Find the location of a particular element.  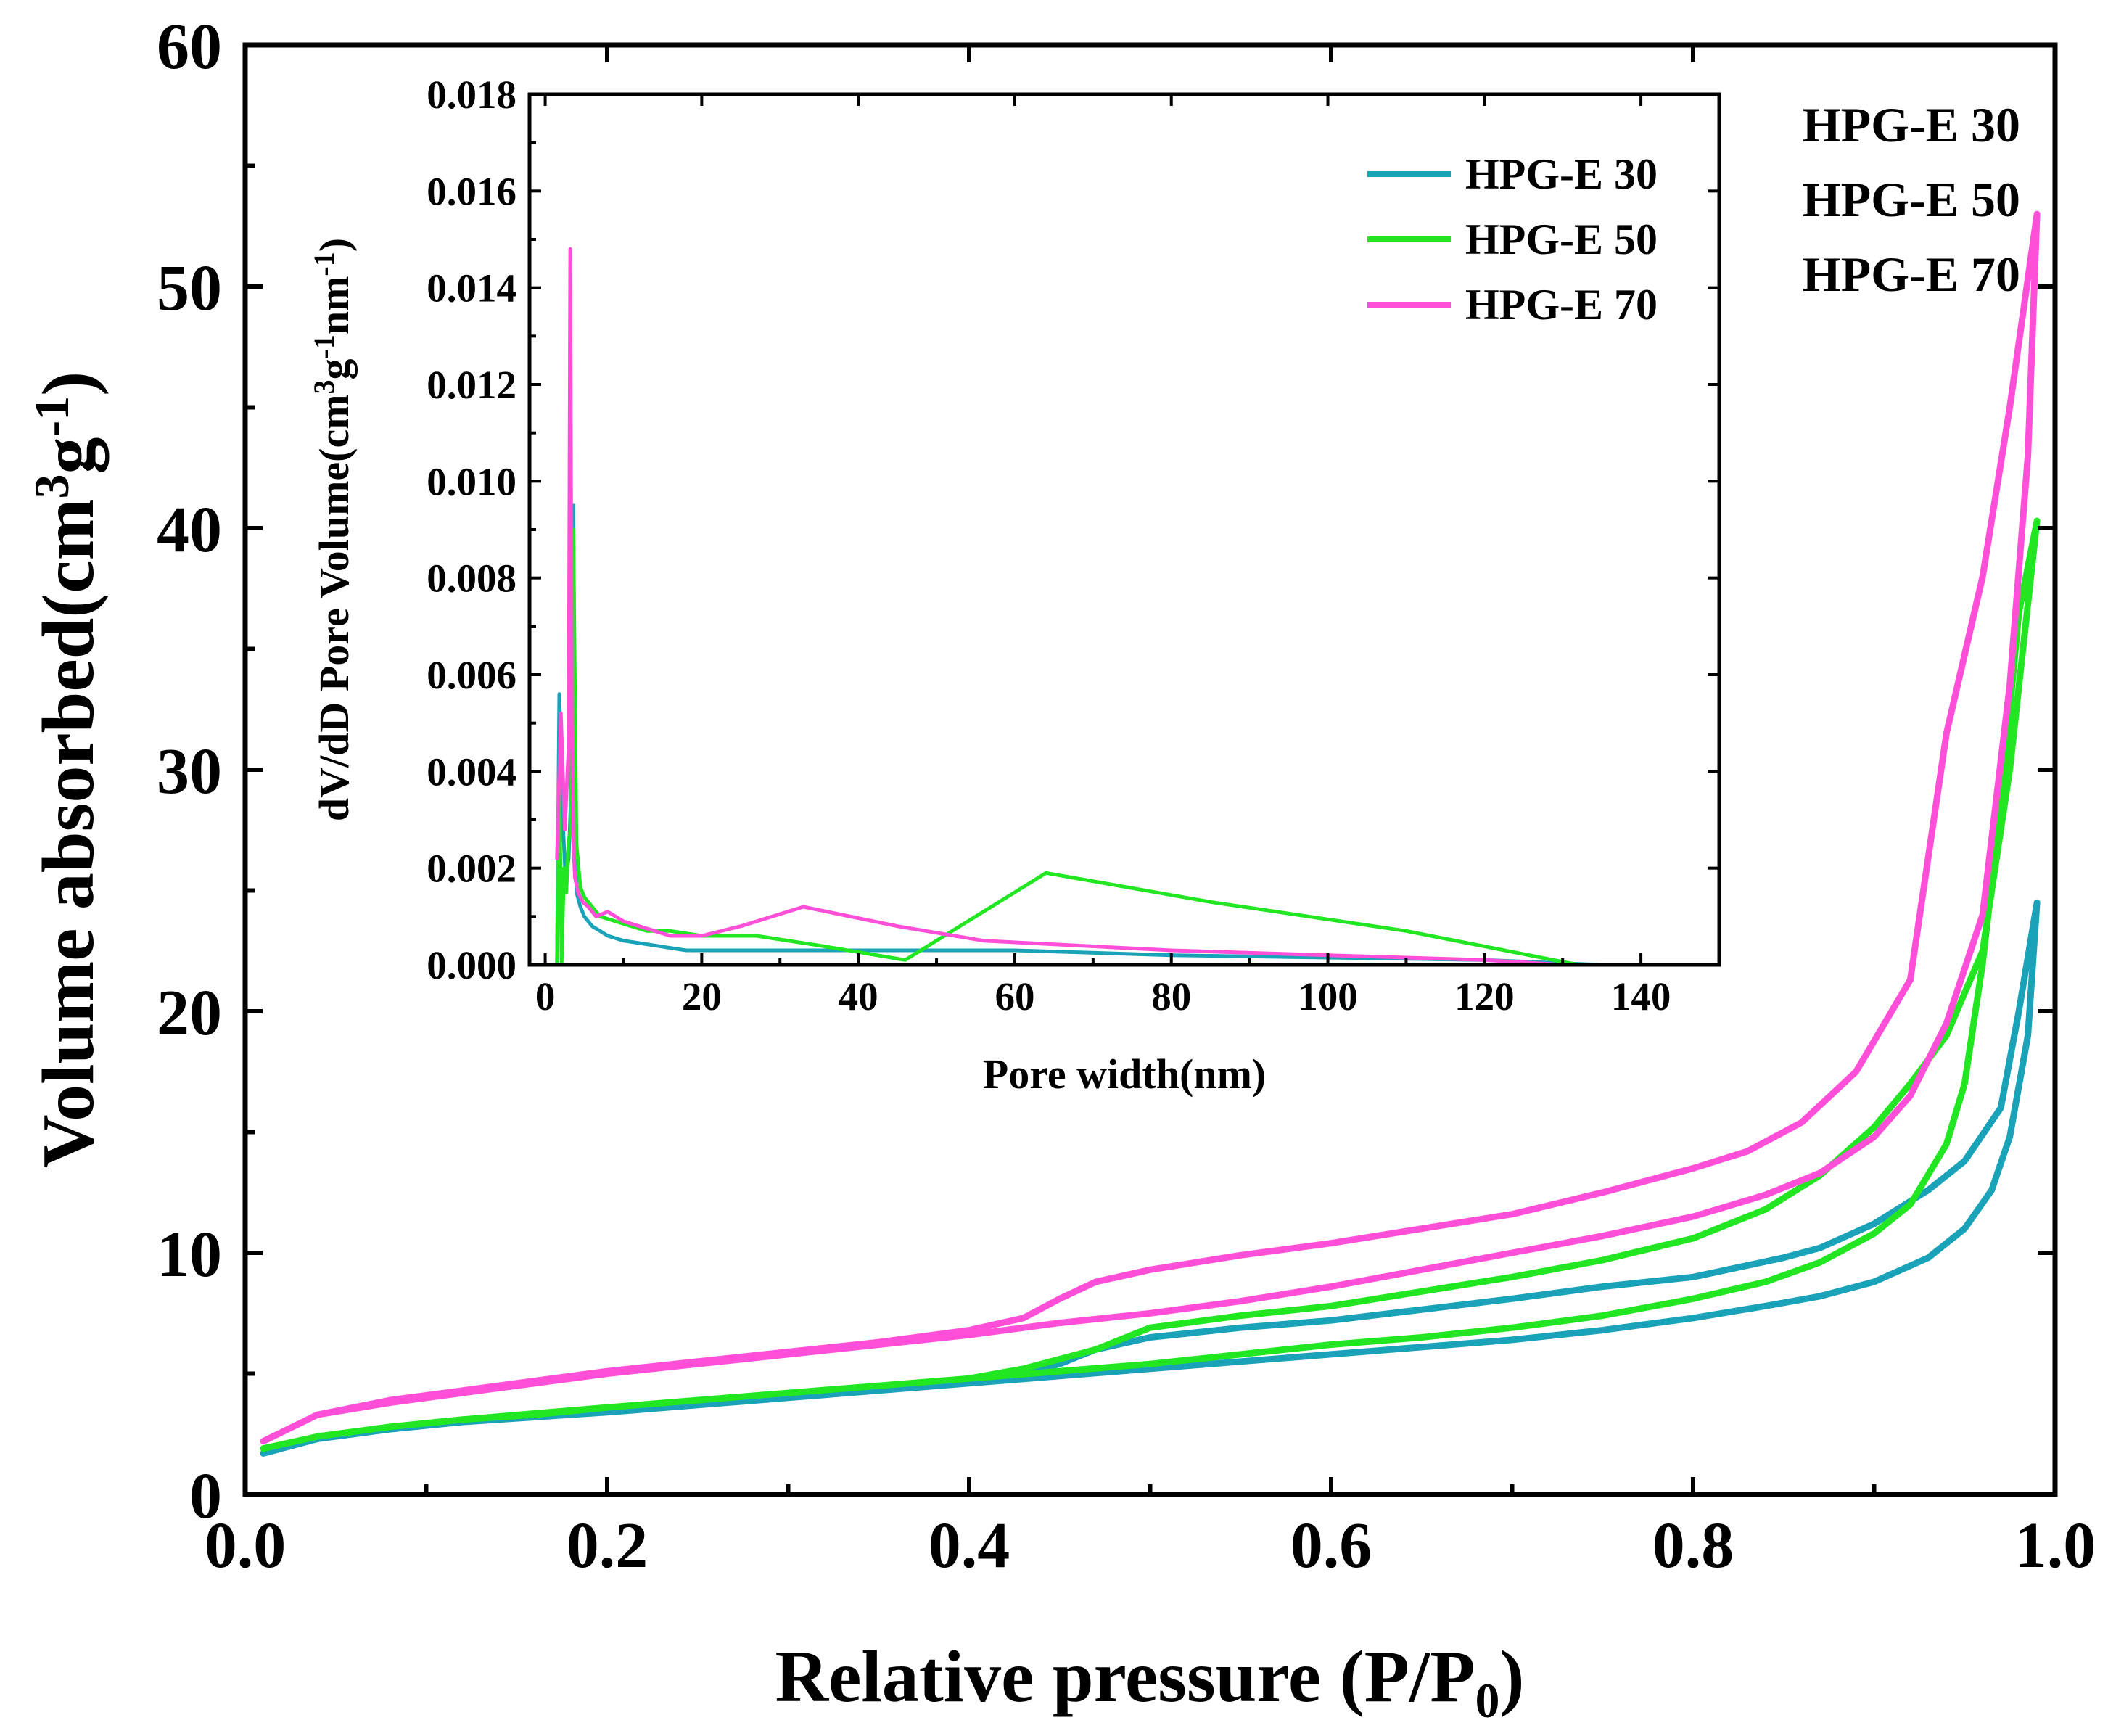

main-y-tick-label: 20 is located at coordinates (189, 1013).